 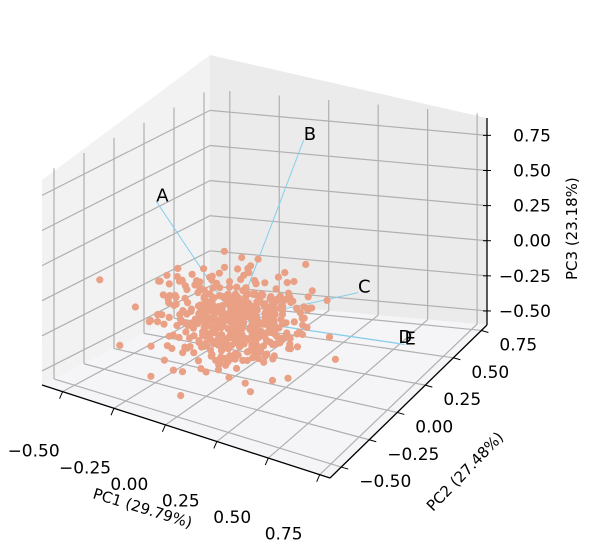 What do you see at coordinates (310, 134) in the screenshot?
I see `vector-label-B: B` at bounding box center [310, 134].